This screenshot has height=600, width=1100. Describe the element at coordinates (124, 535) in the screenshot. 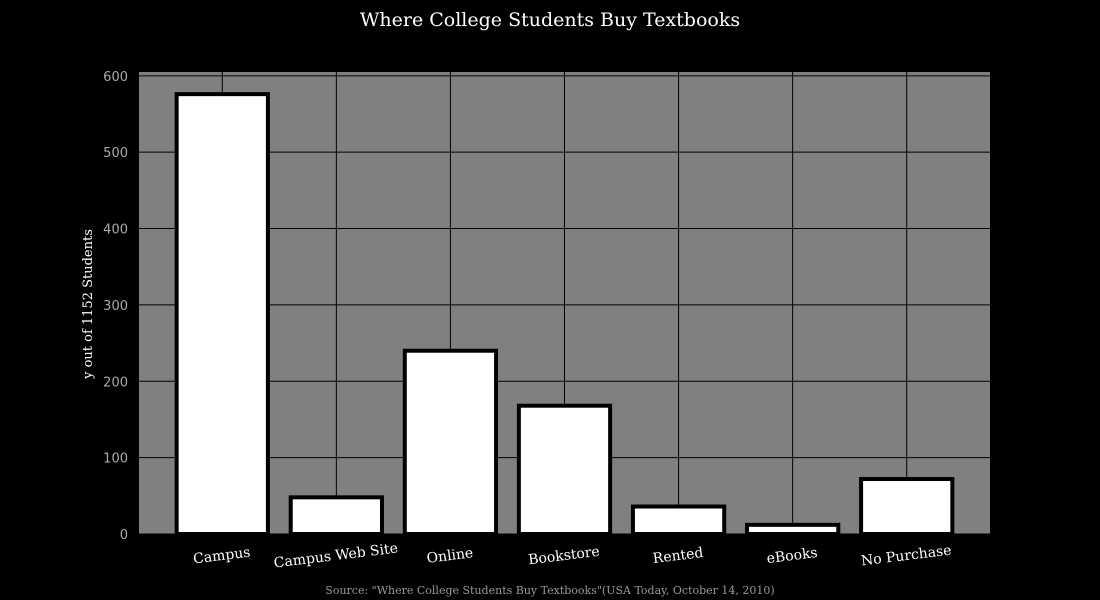

I see `y-tick-label: 0` at that location.